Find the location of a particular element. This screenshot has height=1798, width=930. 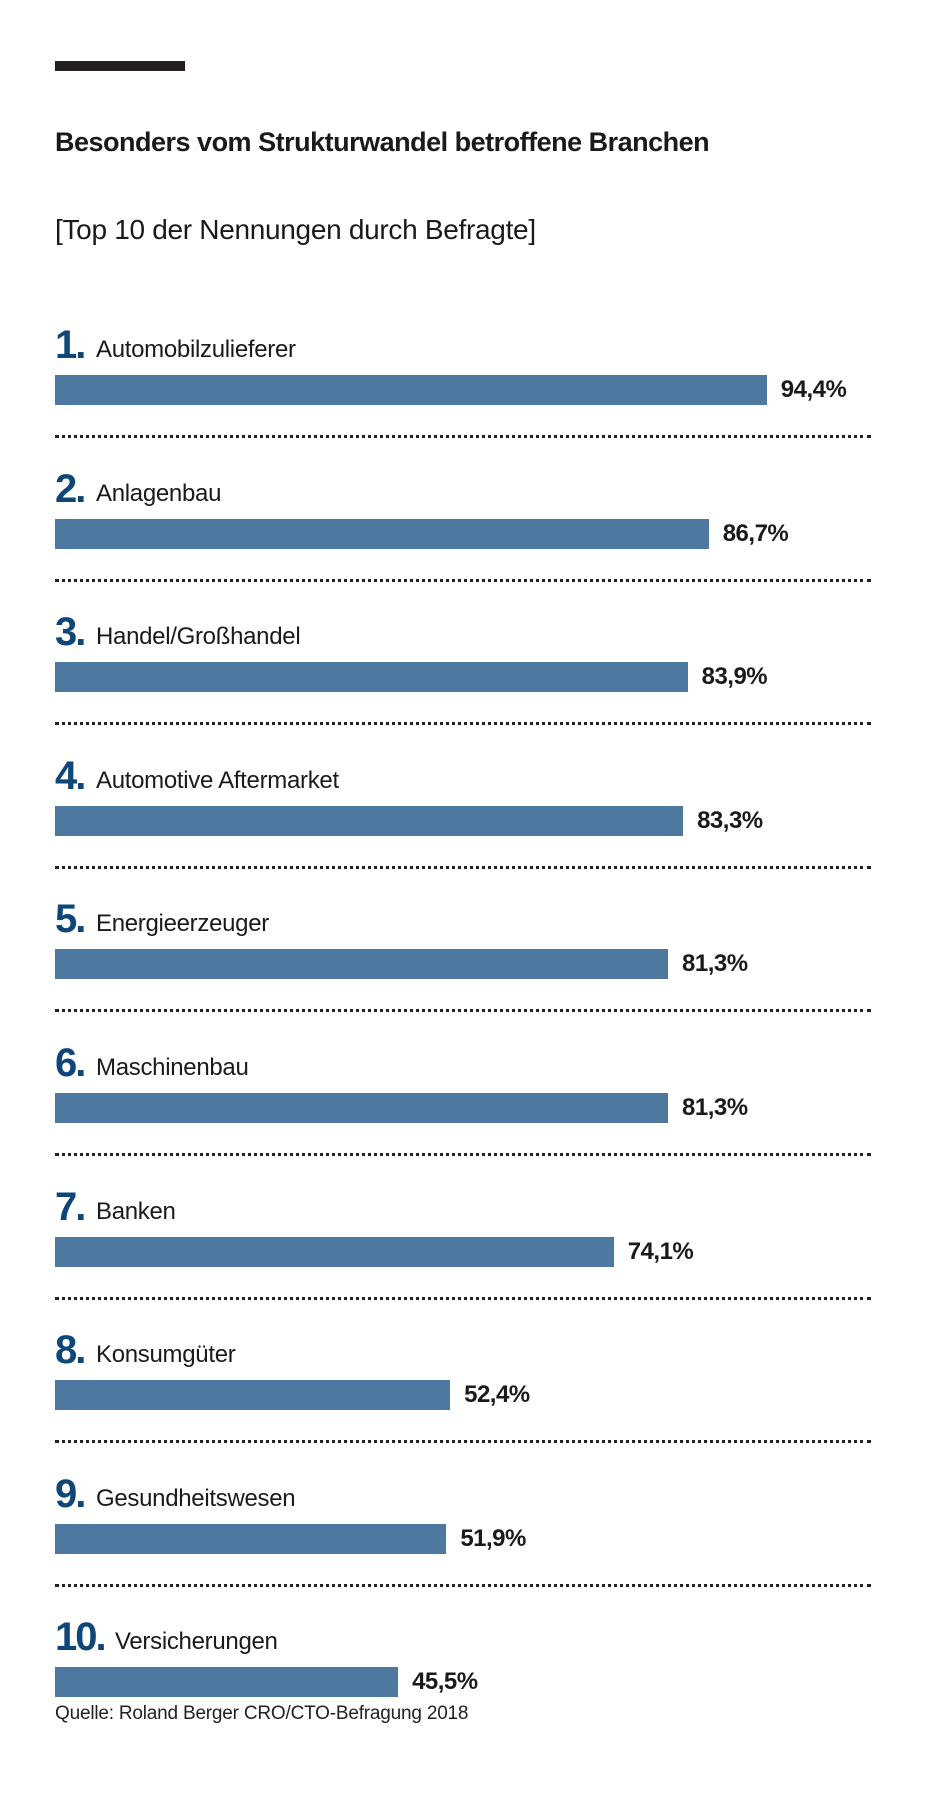

bar-item: 1. Automobilzulieferer 94,4% is located at coordinates (465, 393).